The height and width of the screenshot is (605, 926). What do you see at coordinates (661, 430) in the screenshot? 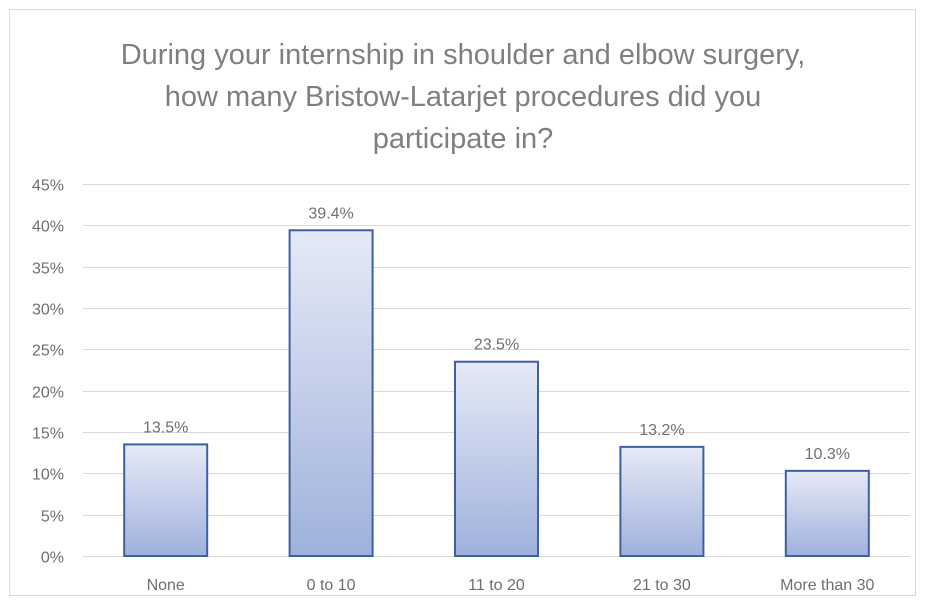
I see `data-label: 13.2%` at bounding box center [661, 430].